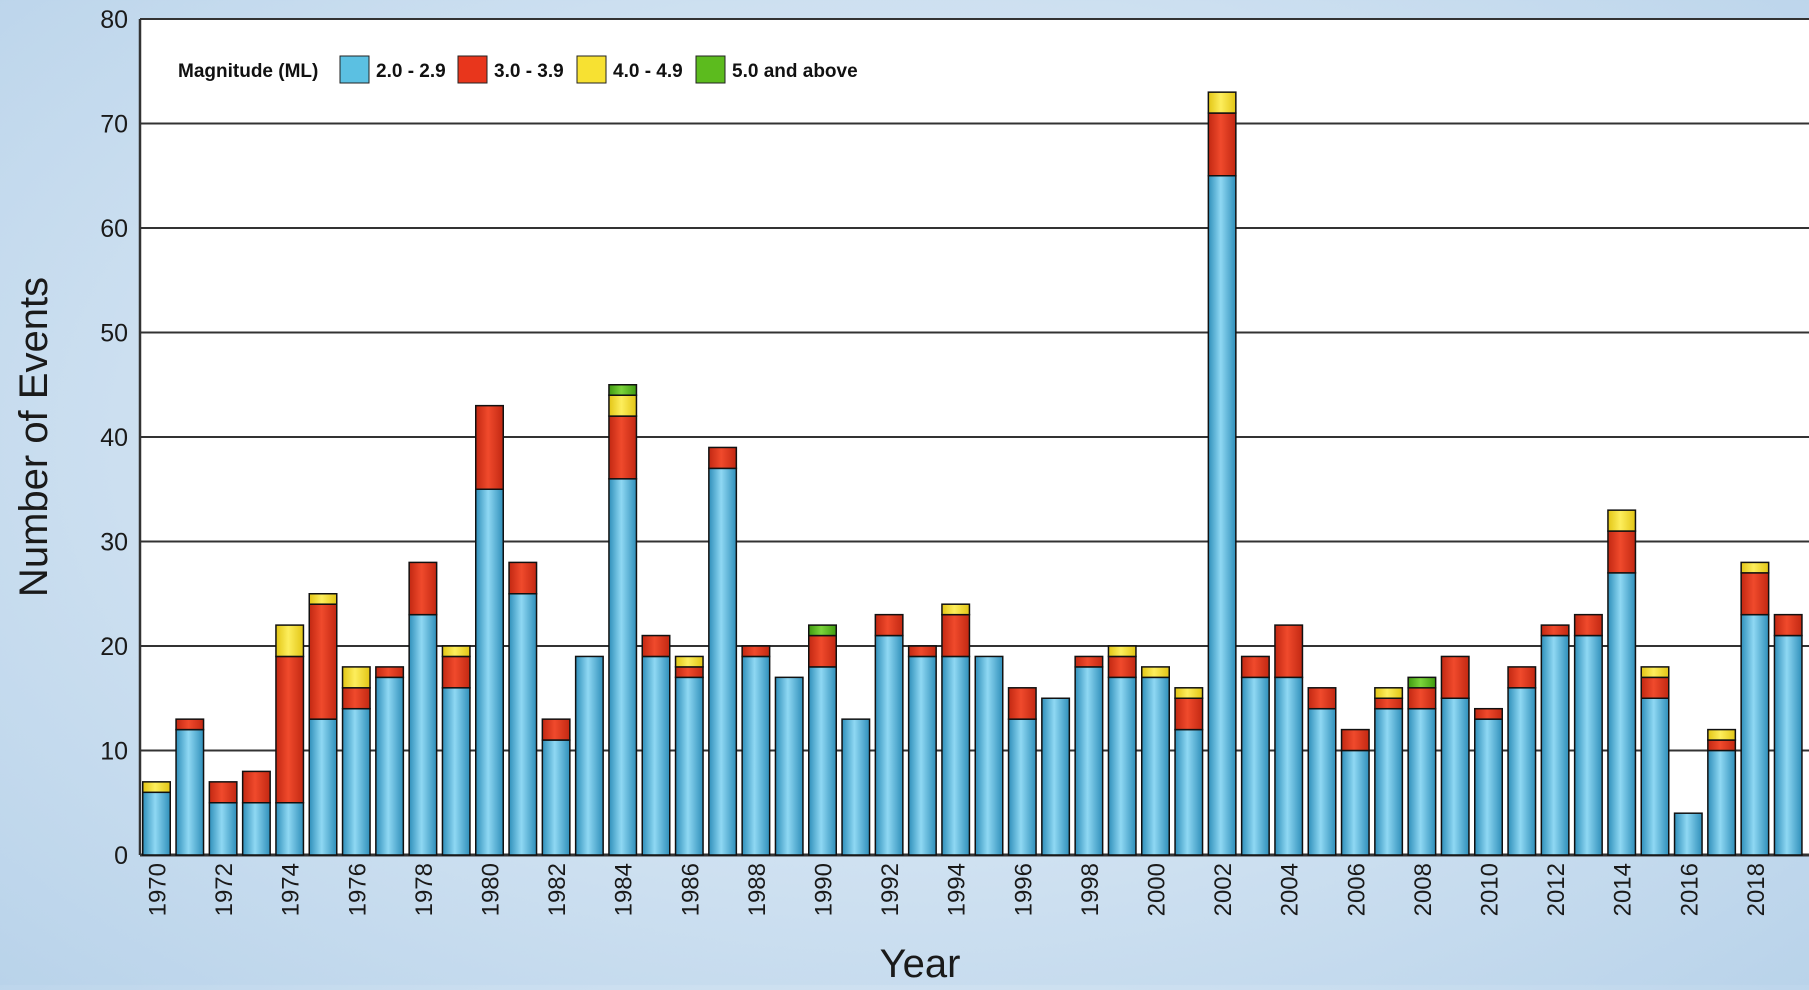 This screenshot has width=1809, height=990. I want to click on bar-segment-2014-s3, so click(1622, 520).